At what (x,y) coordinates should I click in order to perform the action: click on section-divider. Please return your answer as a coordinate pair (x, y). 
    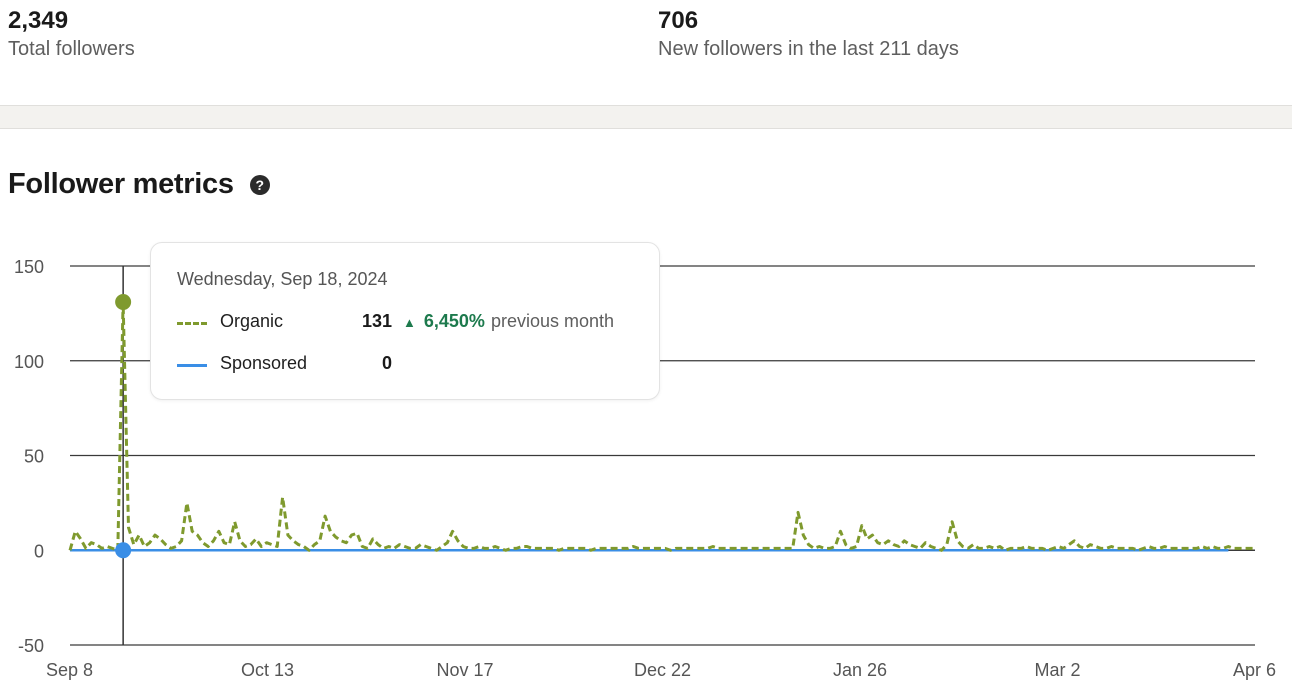
    Looking at the image, I should click on (646, 117).